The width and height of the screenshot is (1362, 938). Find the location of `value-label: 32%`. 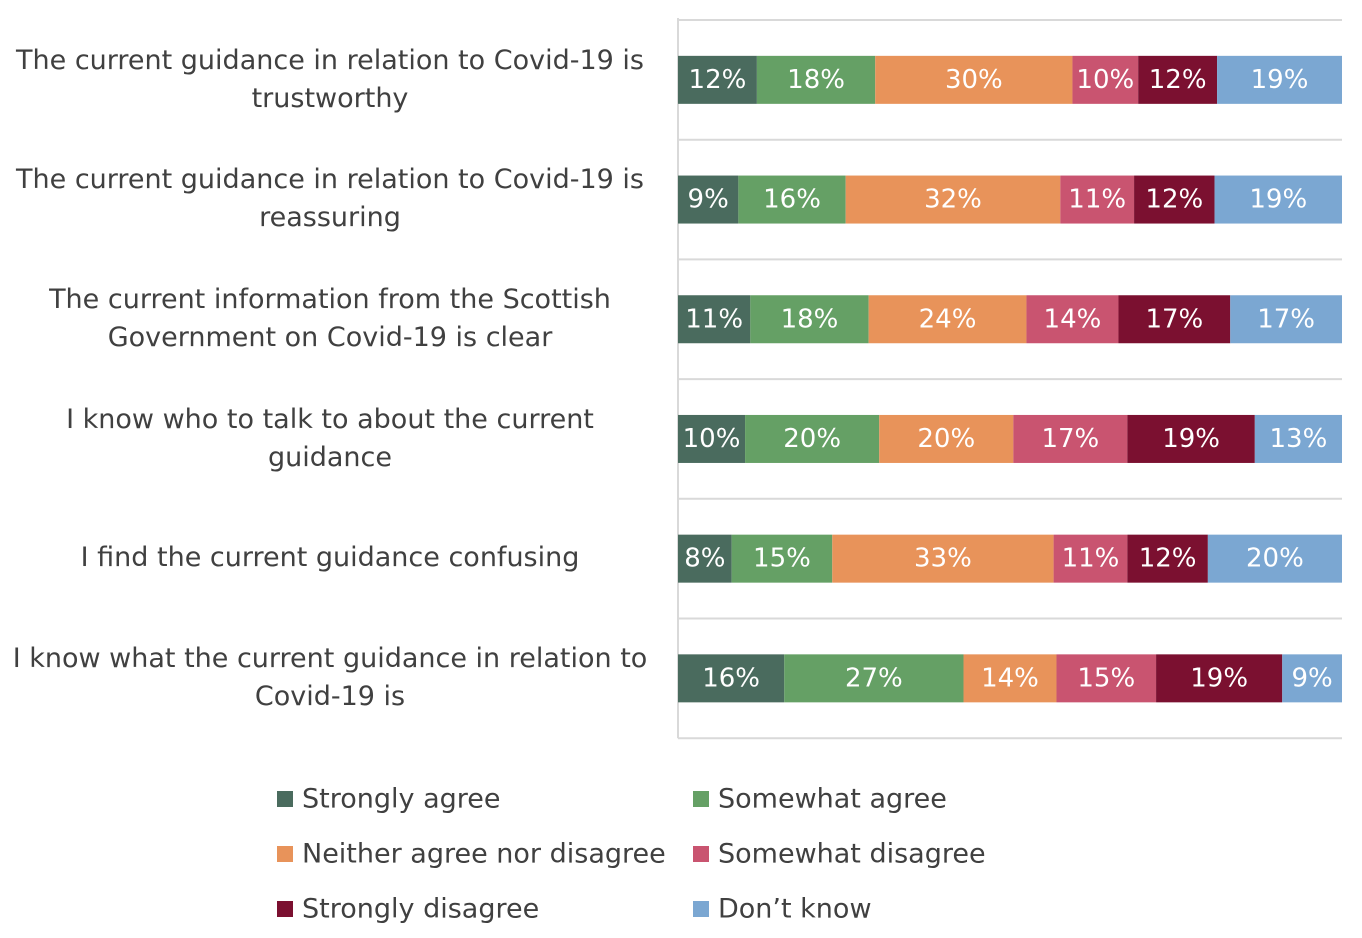

value-label: 32% is located at coordinates (953, 200).